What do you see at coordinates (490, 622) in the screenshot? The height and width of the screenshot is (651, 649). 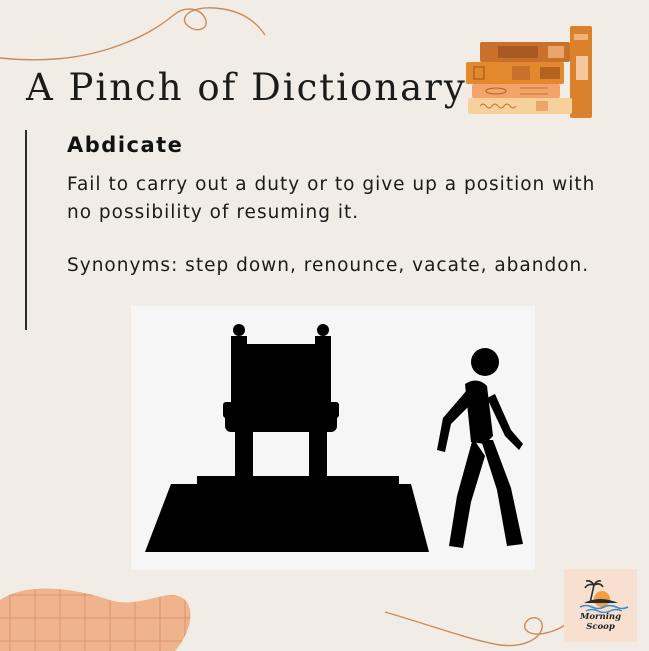 I see `bottom-swirl-line` at bounding box center [490, 622].